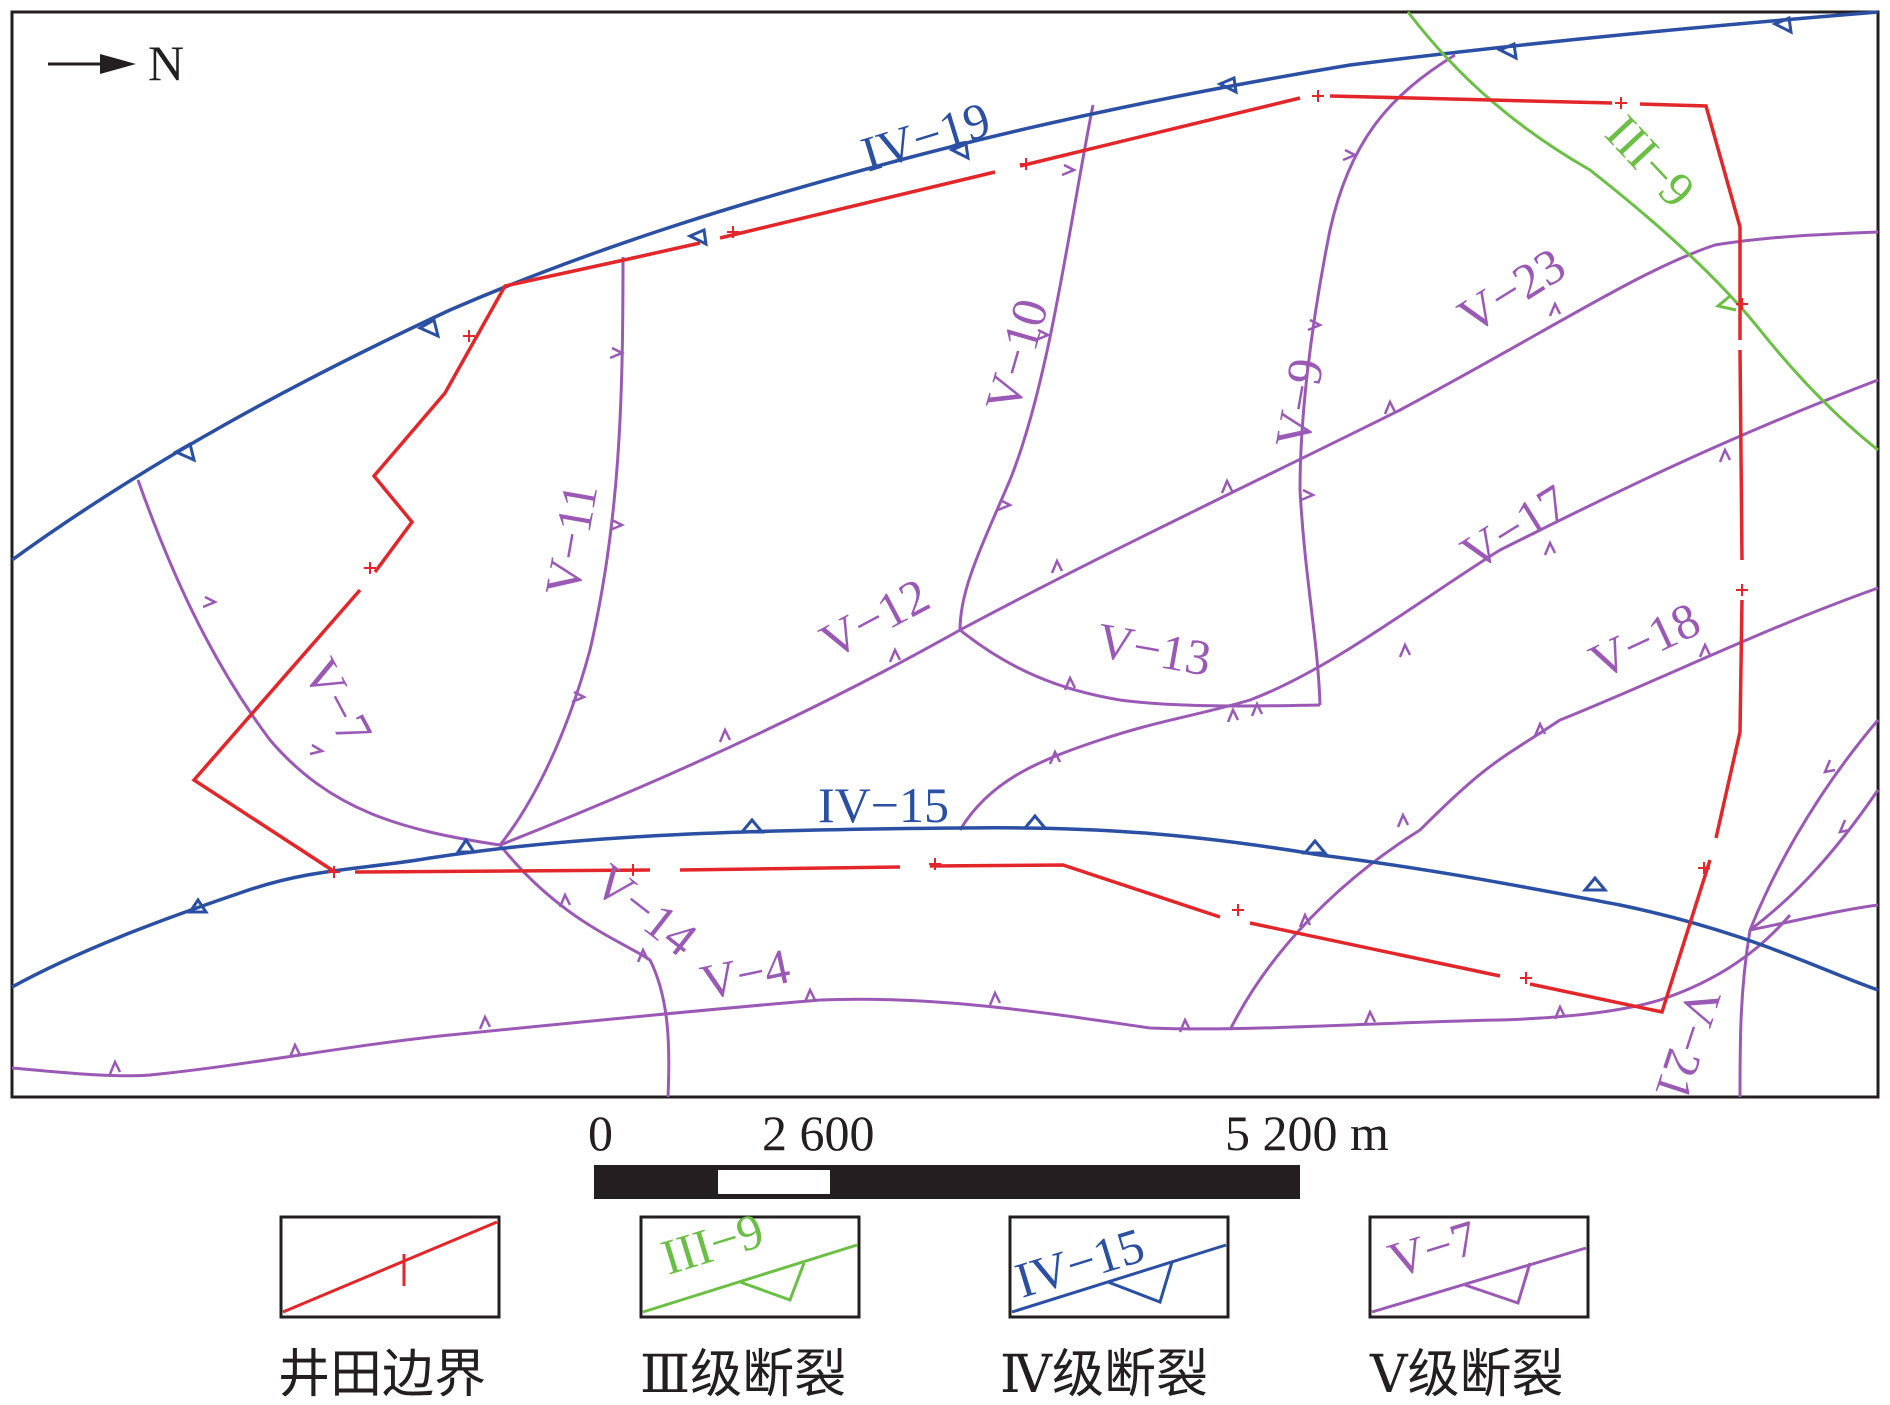 The width and height of the screenshot is (1890, 1405). Describe the element at coordinates (1814, 860) in the screenshot. I see `fault-v21-branch` at that location.